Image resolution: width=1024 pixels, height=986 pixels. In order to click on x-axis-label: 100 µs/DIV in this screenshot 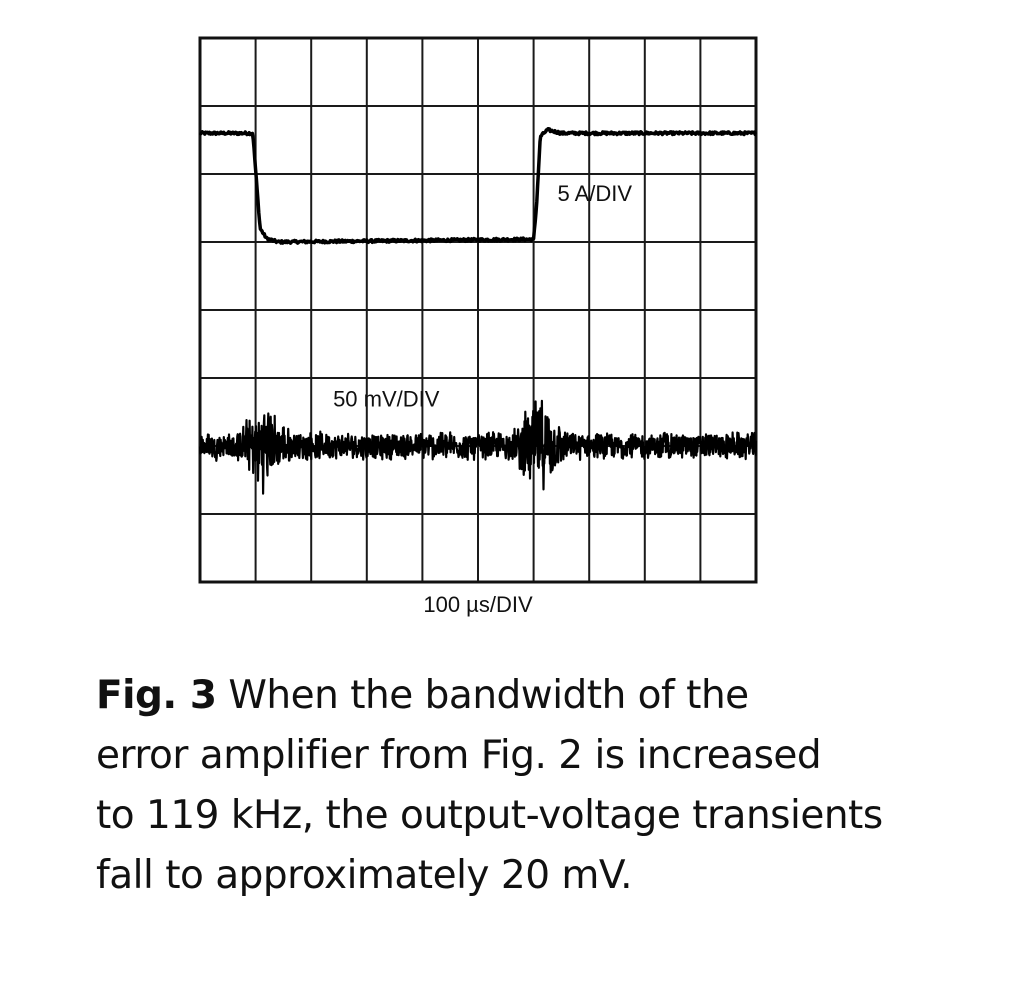, I will do `click(478, 604)`.